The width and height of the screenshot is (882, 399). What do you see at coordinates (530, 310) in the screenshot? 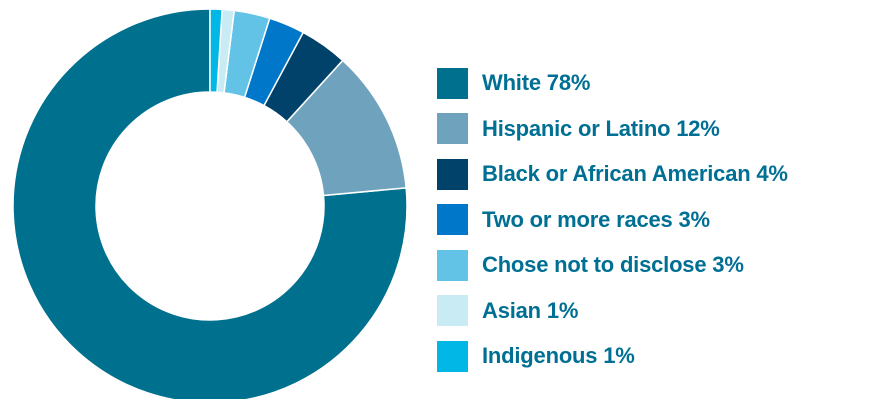
I see `legend-label-asian: Asian 1%` at bounding box center [530, 310].